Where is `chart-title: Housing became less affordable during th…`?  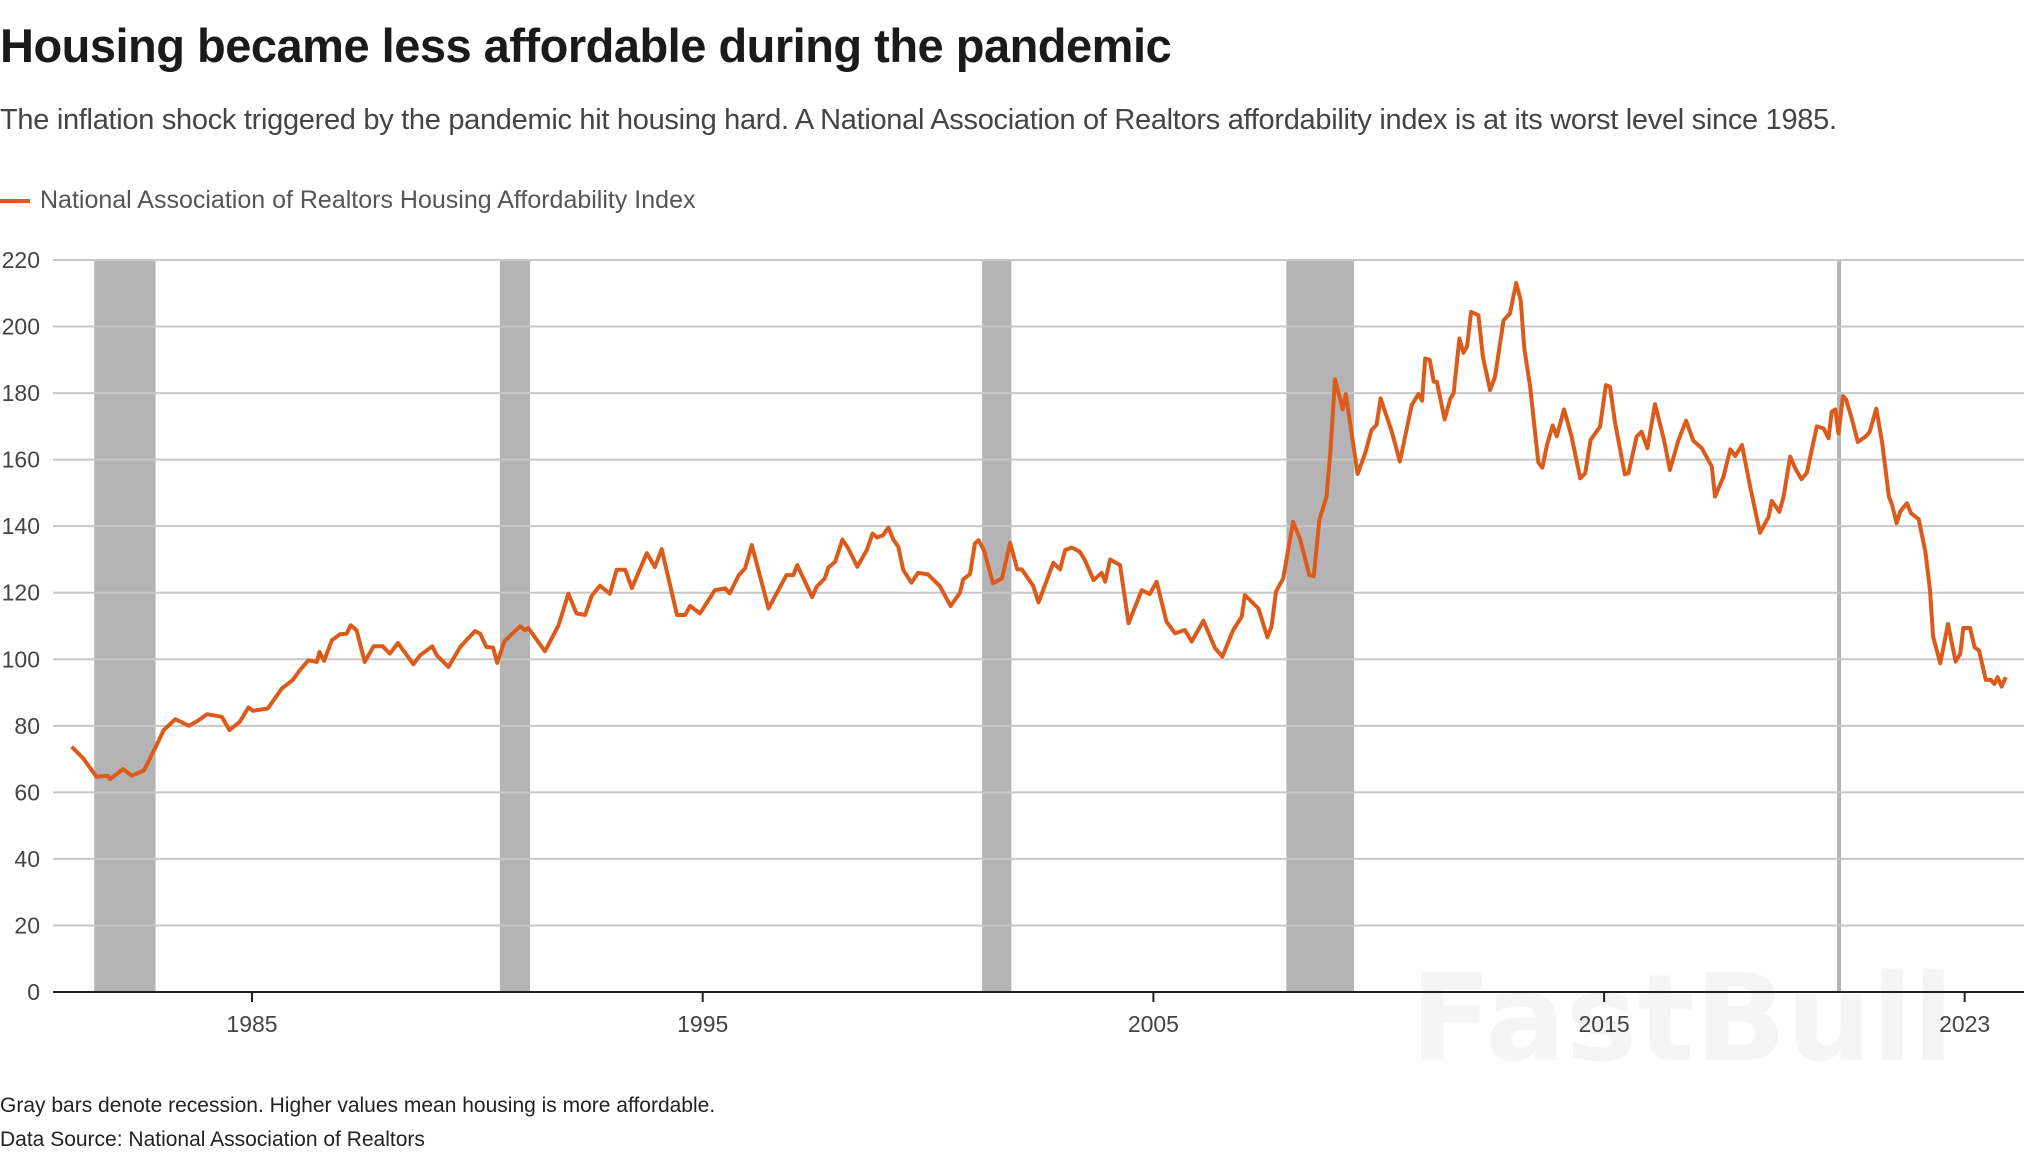
chart-title: Housing became less affordable during th… is located at coordinates (586, 45).